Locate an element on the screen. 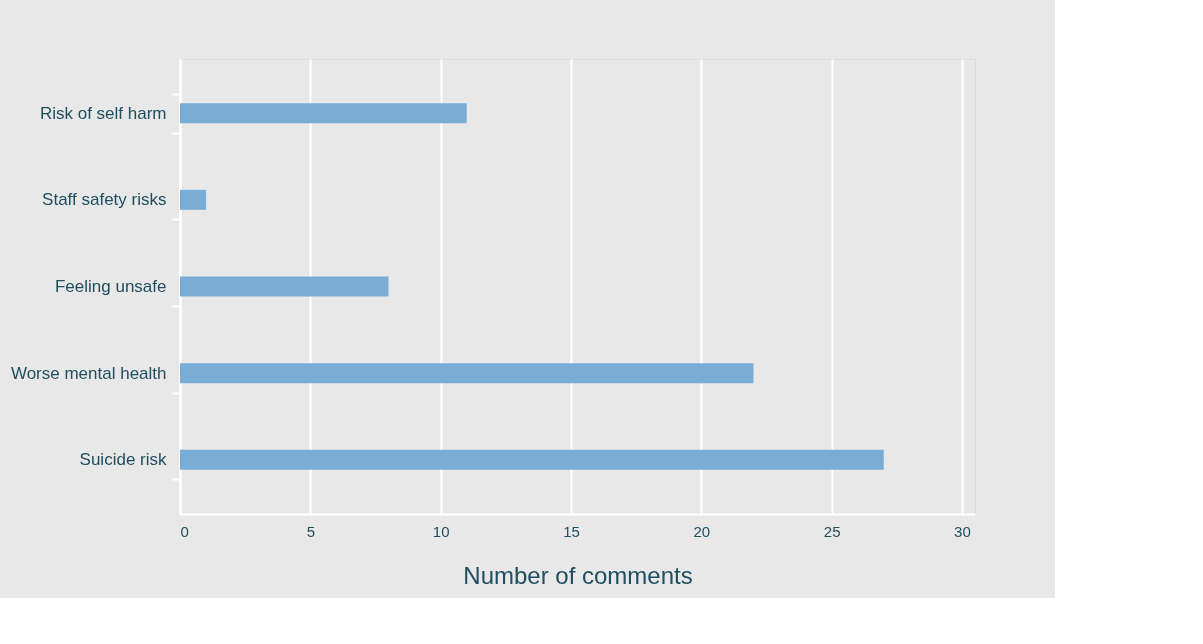 This screenshot has height=644, width=1203. y-tick-label: Worse mental health is located at coordinates (88, 373).